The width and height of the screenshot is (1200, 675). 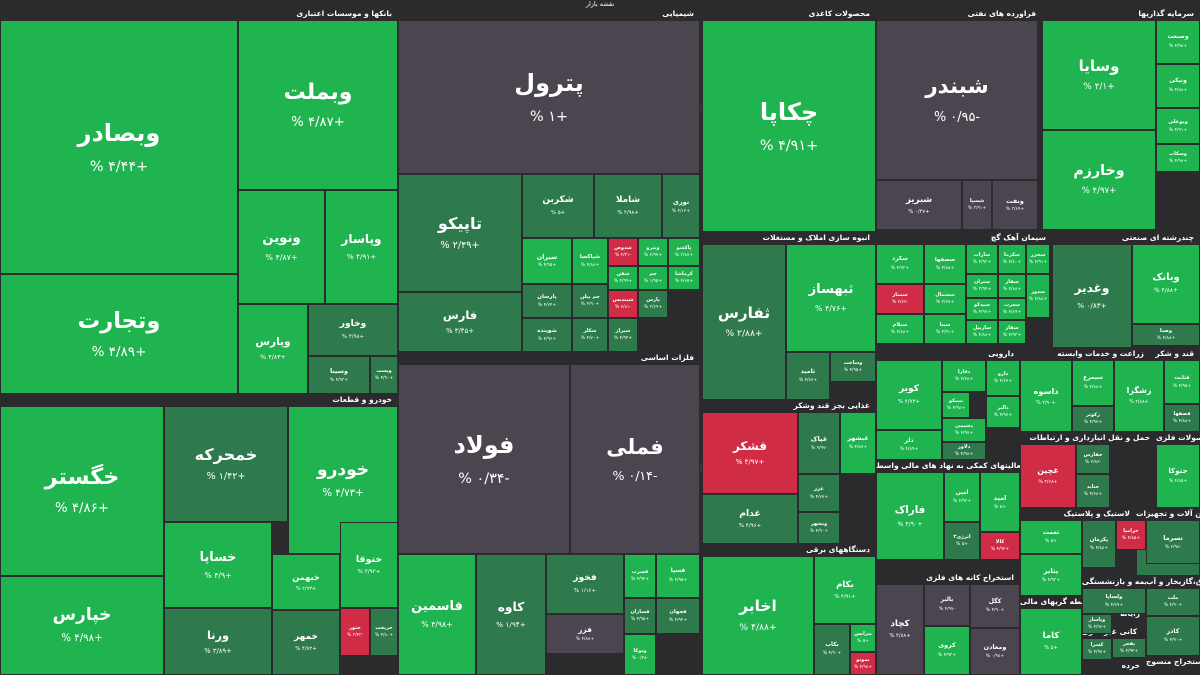 I want to click on stock-tile: غچین +۴/۶۸ %, so click(x=1048, y=476).